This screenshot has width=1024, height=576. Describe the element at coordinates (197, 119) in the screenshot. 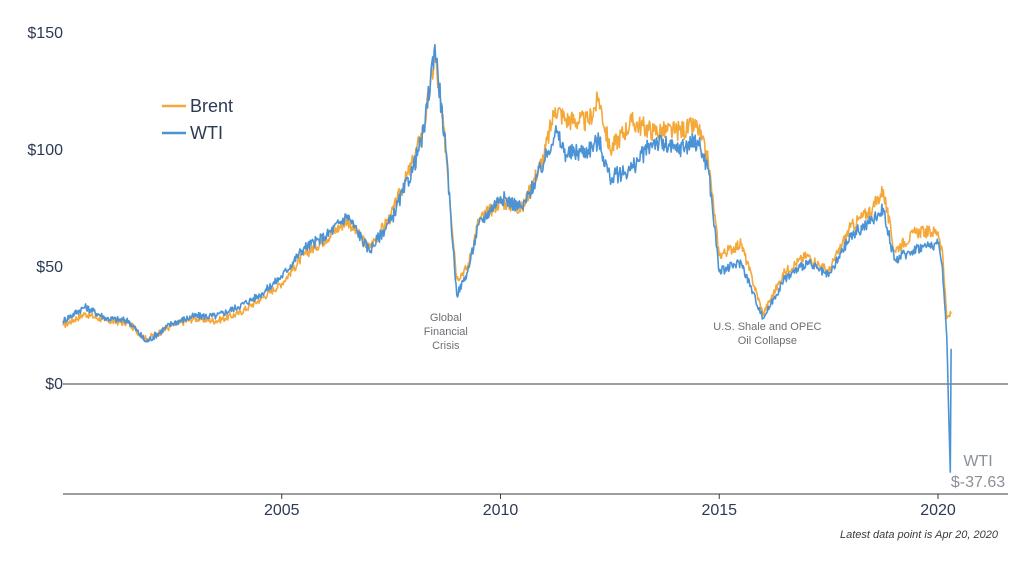

I see `legend: Brent WTI` at that location.